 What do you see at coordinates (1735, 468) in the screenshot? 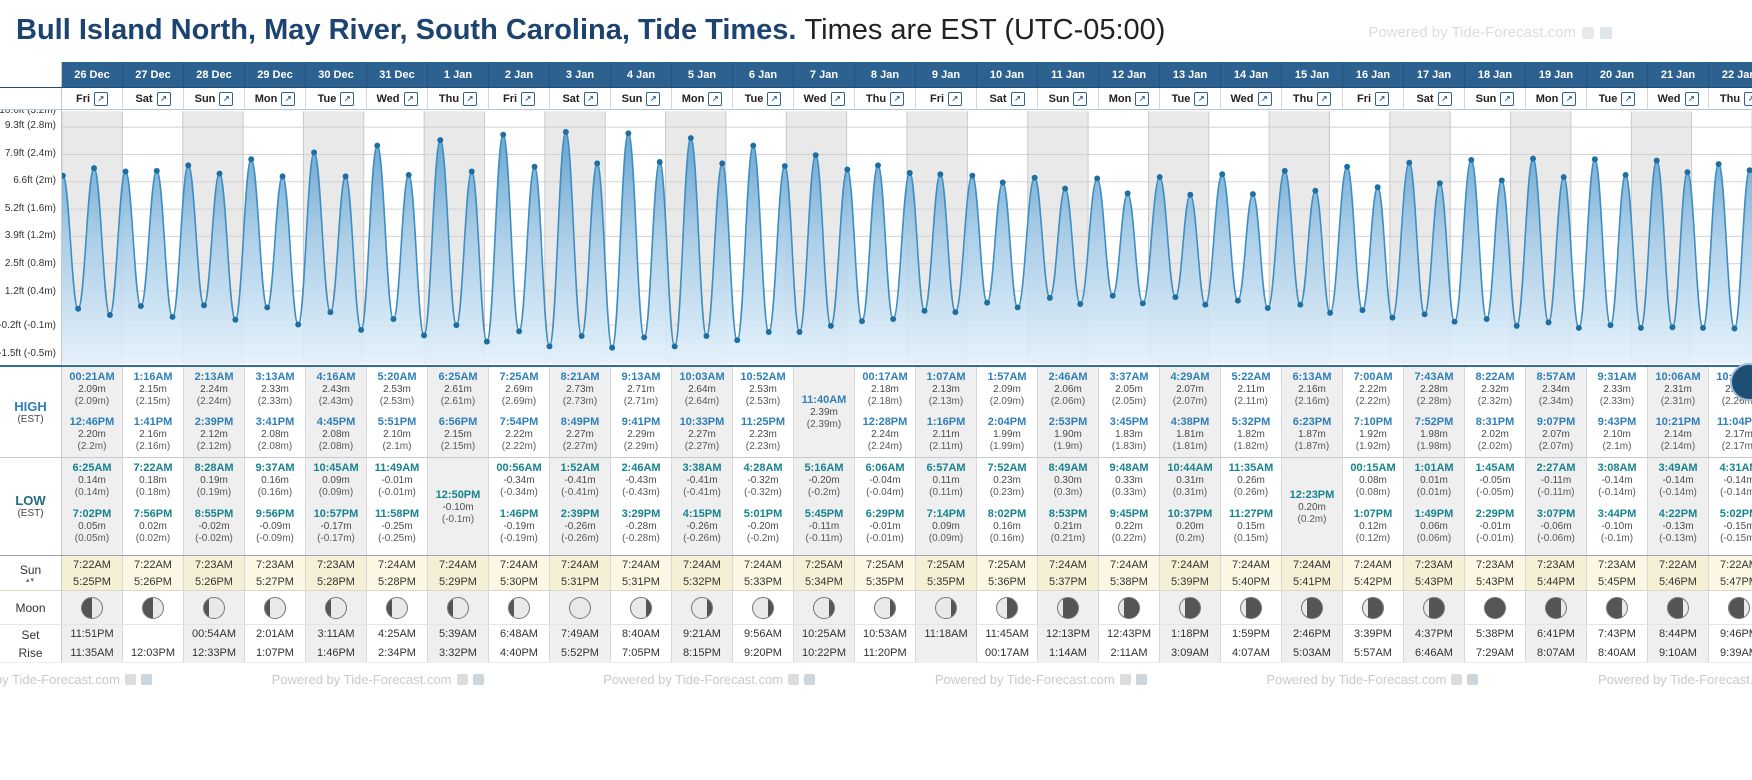
I see `tide-time: 4:31AM` at bounding box center [1735, 468].